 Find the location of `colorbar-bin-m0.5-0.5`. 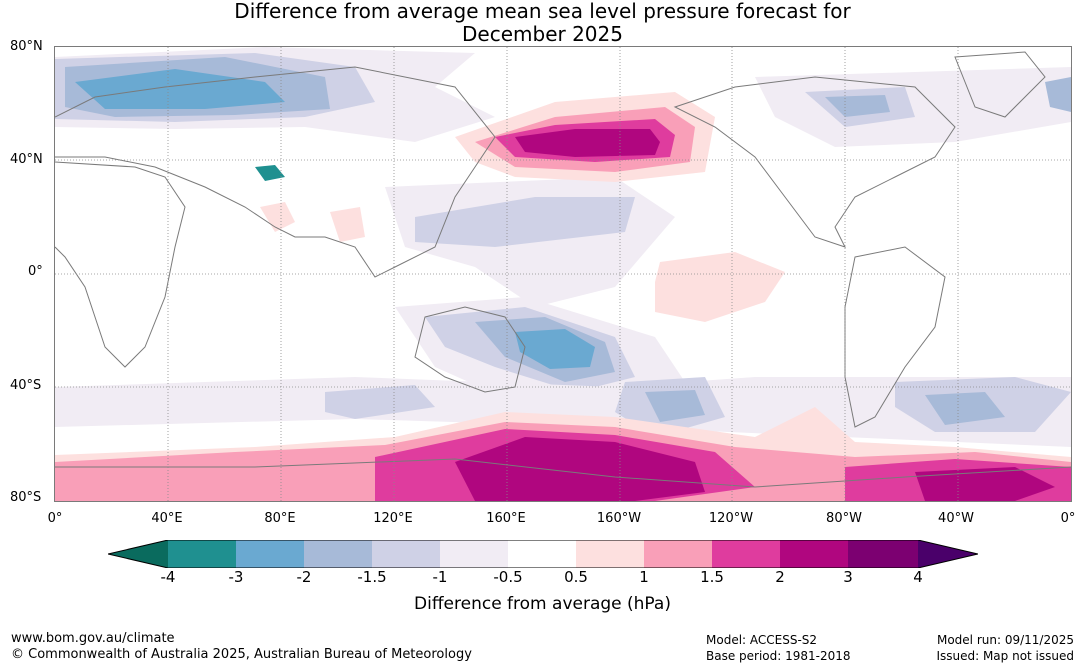

colorbar-bin-m0.5-0.5 is located at coordinates (542, 554).